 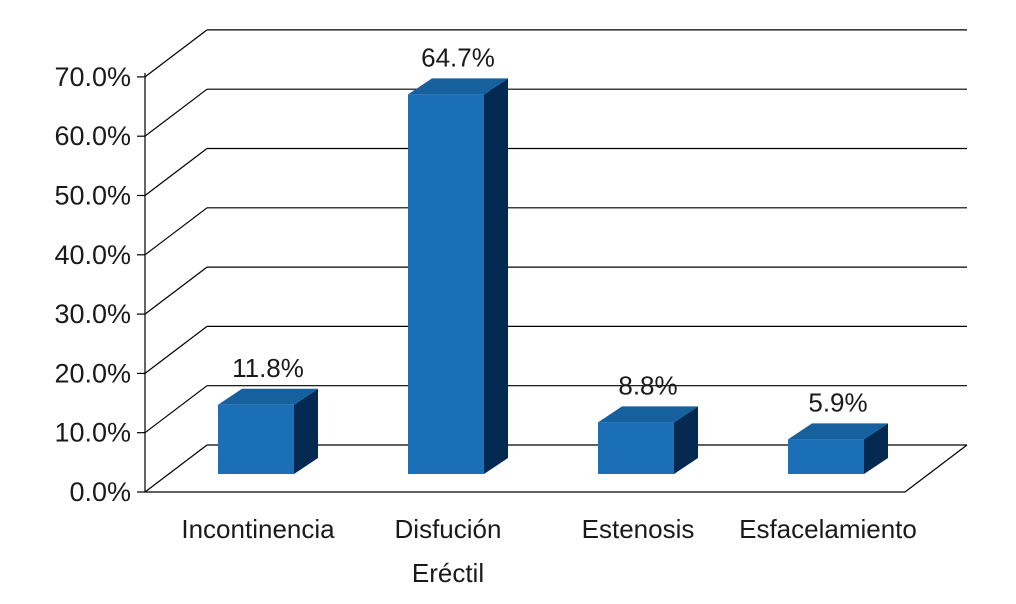 I want to click on category-label: Estenosis, so click(x=638, y=529).